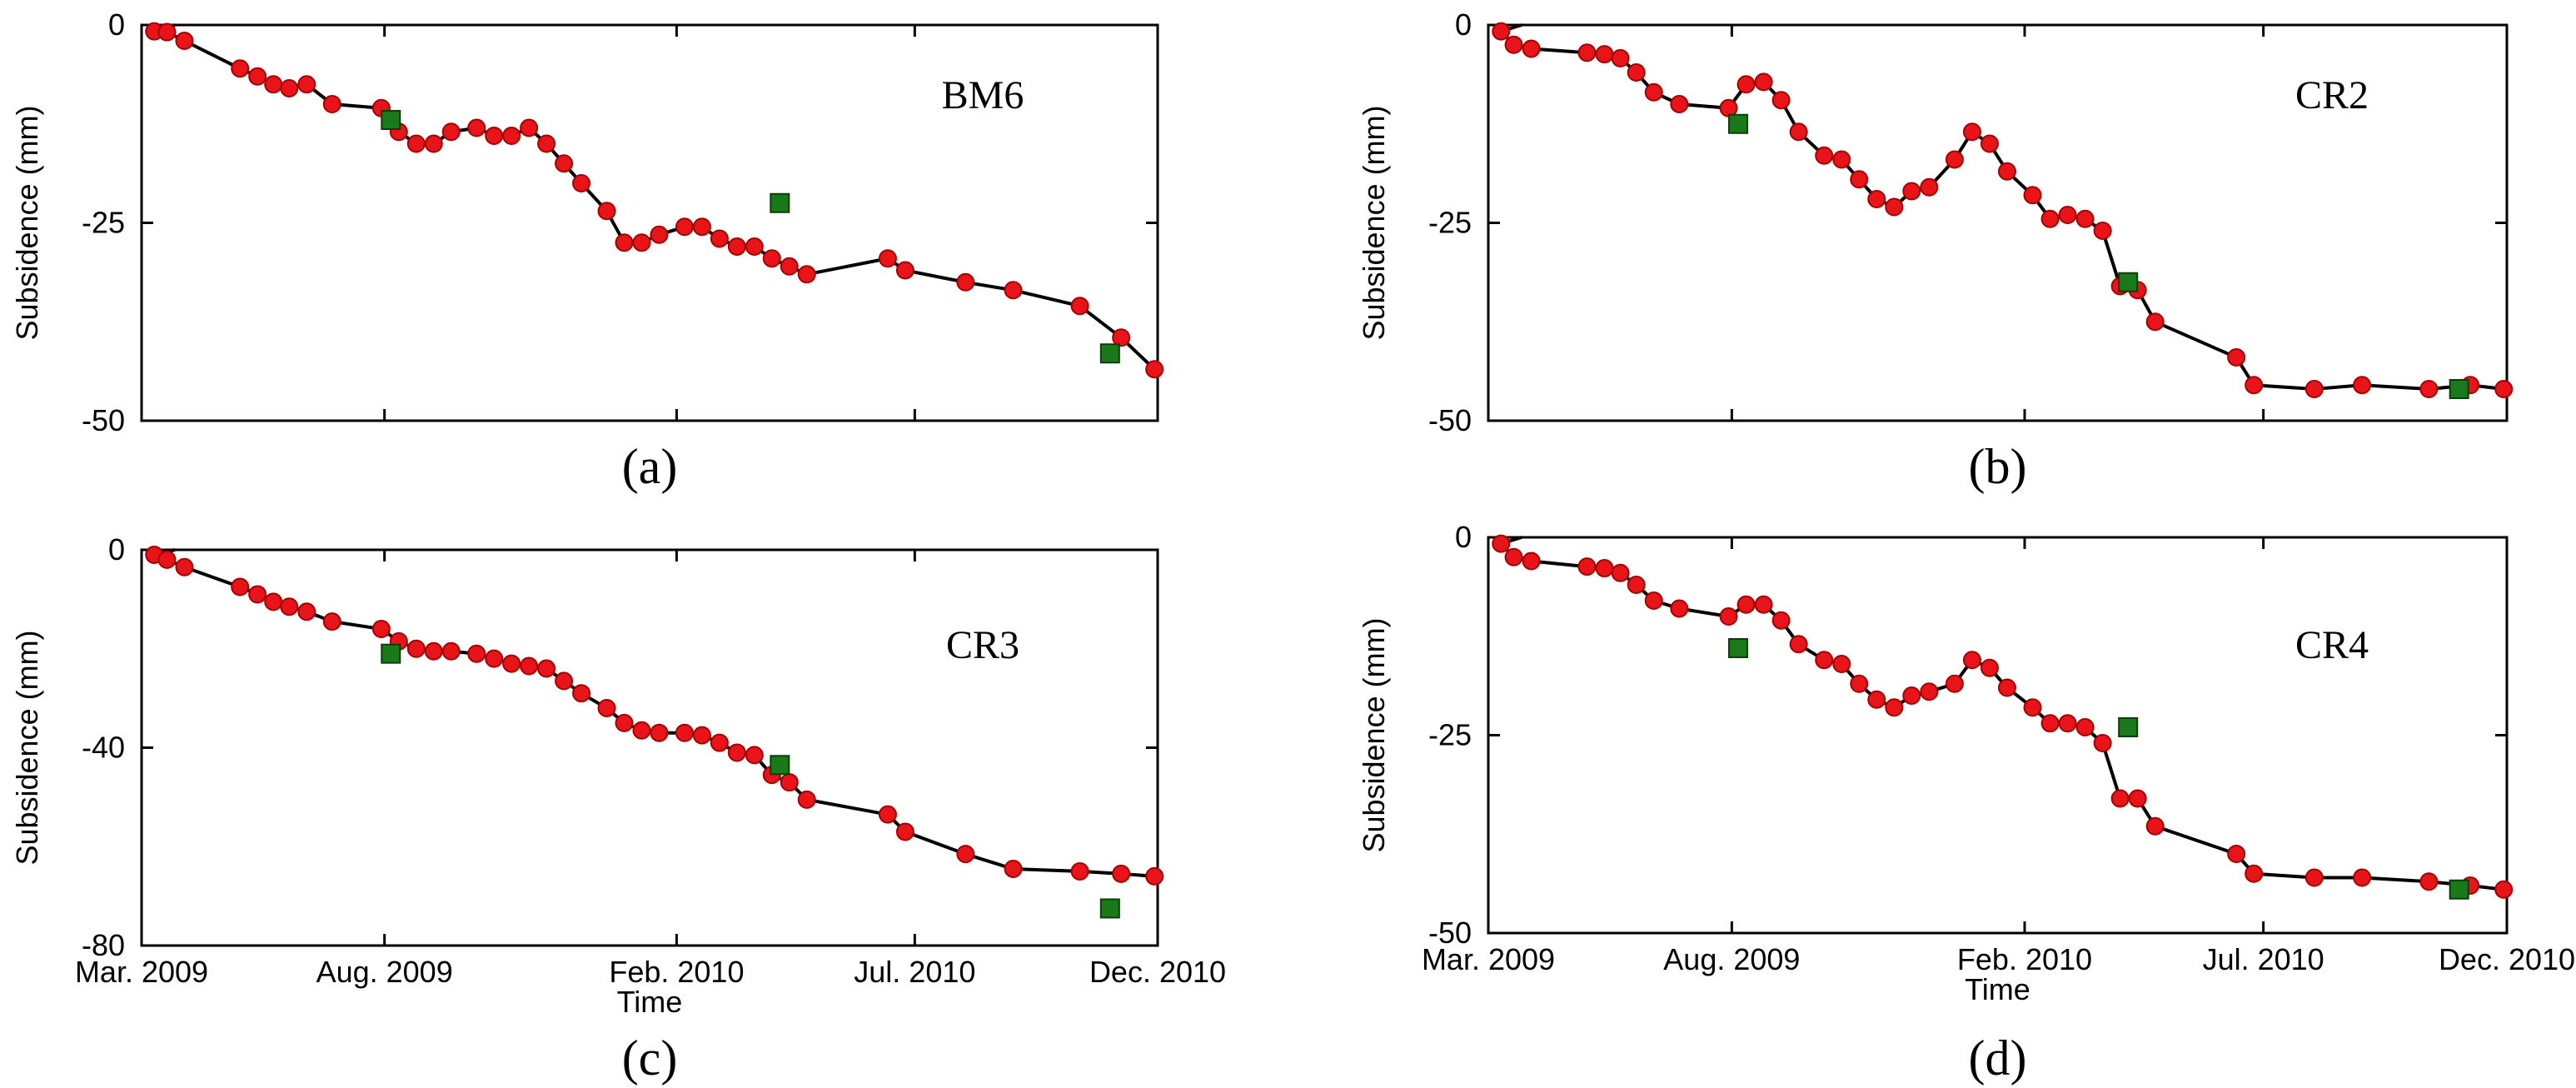  Describe the element at coordinates (2025, 959) in the screenshot. I see `x-tick-label: Feb. 2010` at that location.